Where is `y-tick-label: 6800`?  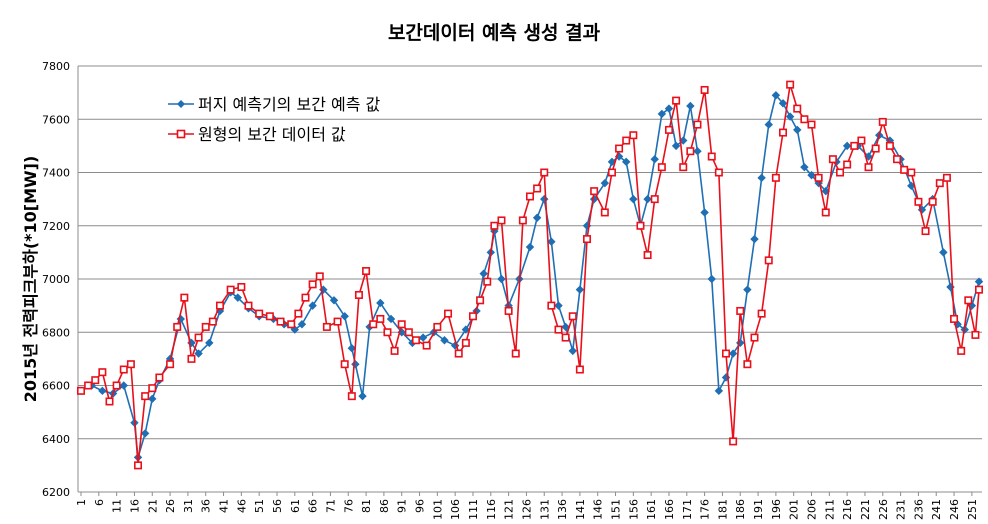
y-tick-label: 6800 is located at coordinates (56, 332).